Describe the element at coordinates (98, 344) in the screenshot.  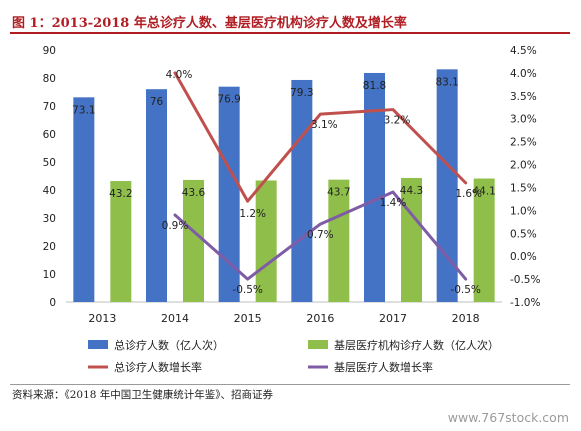
I see `legend-total-visits-swatch` at that location.